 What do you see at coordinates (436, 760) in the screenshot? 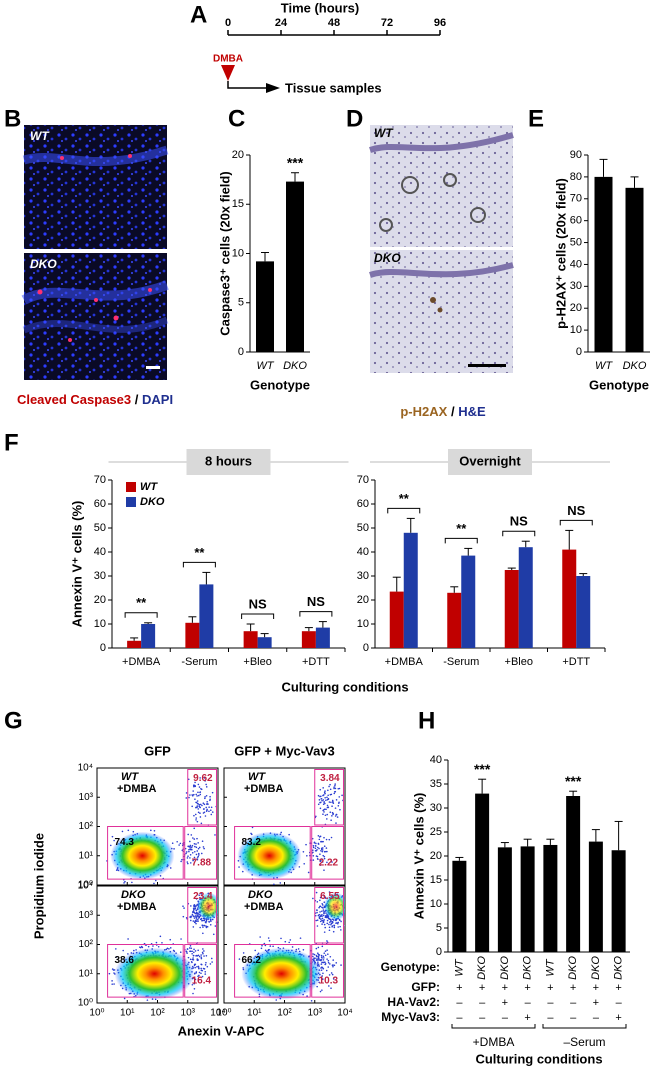
I see `y-tick-label: 40` at bounding box center [436, 760].